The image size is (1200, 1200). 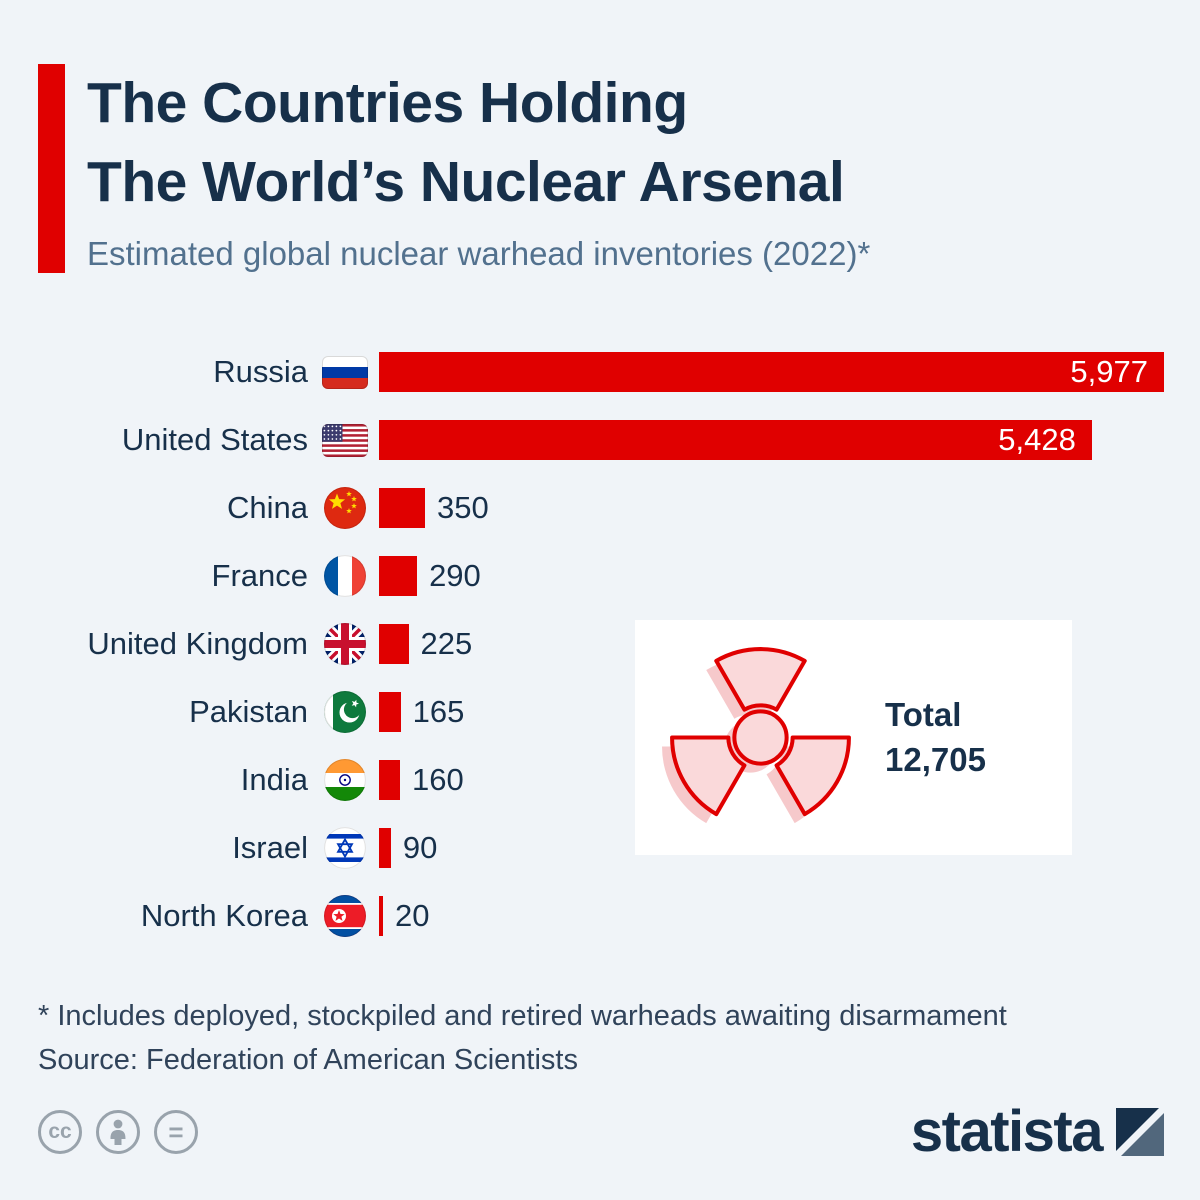 What do you see at coordinates (214, 439) in the screenshot?
I see `country-label: United States` at bounding box center [214, 439].